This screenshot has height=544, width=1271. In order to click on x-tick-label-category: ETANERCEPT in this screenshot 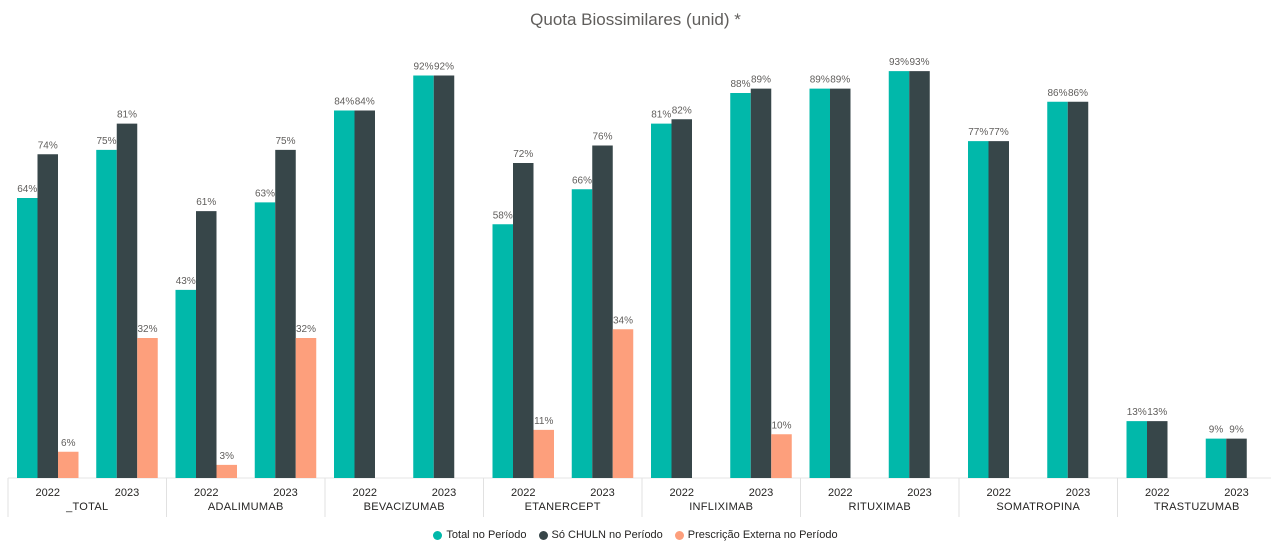, I will do `click(563, 507)`.